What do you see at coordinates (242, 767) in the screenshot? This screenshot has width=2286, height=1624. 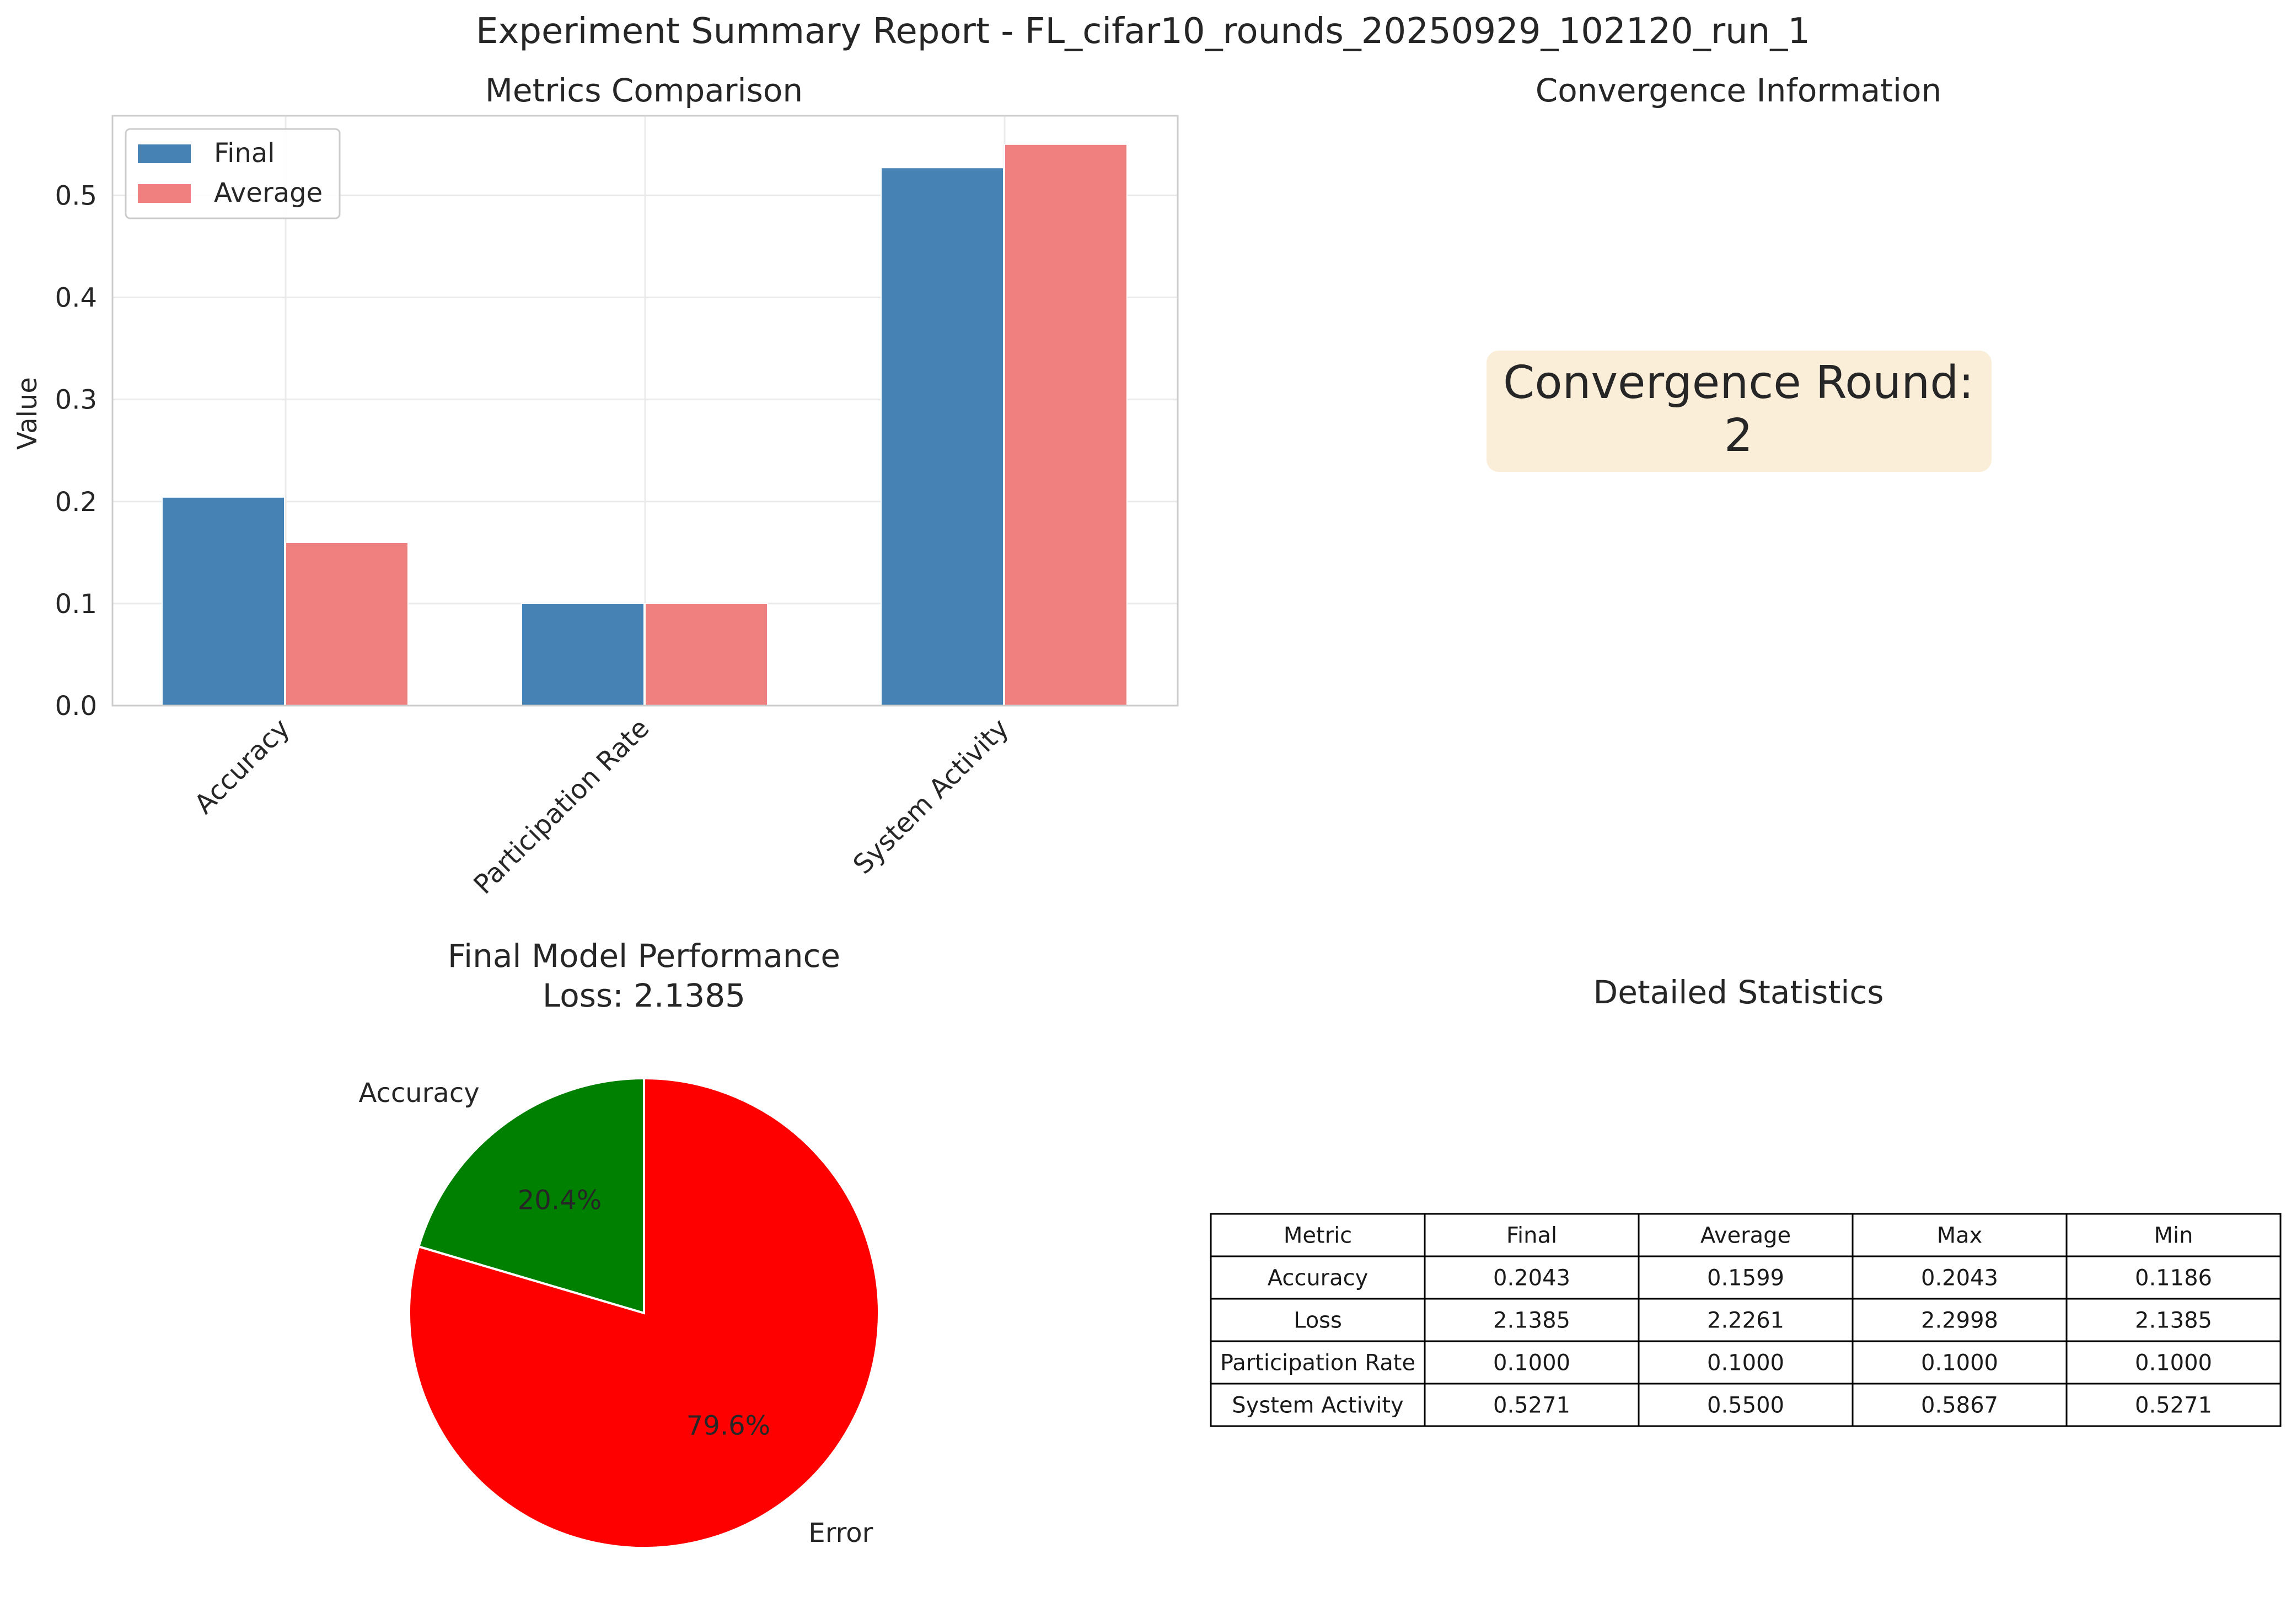 I see `x-tick-label: Accuracy` at bounding box center [242, 767].